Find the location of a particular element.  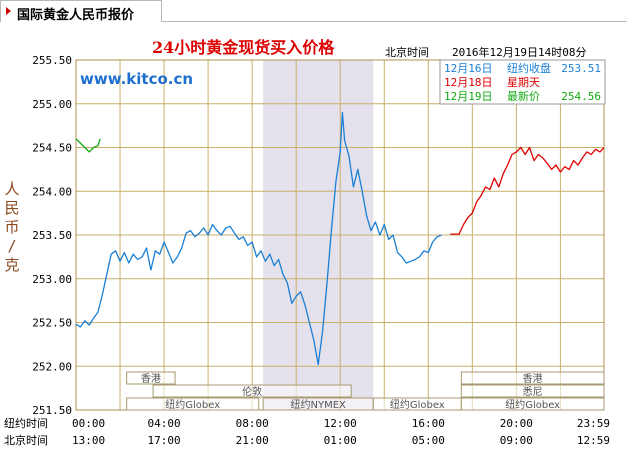

x-tick-label: 12:00 is located at coordinates (340, 423).